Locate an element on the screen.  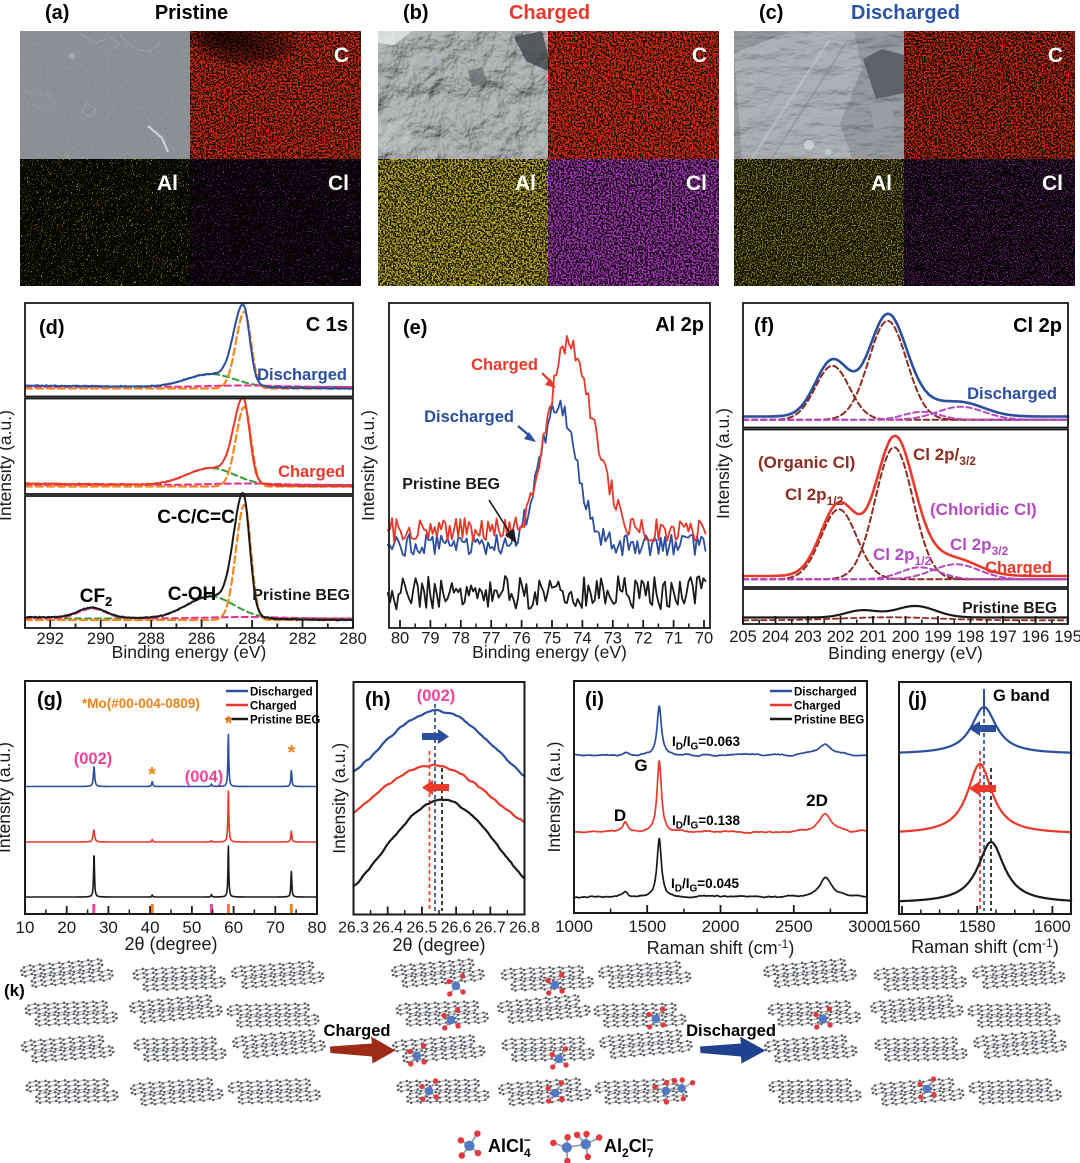
svg-text: Pristine is located at coordinates (191, 13).